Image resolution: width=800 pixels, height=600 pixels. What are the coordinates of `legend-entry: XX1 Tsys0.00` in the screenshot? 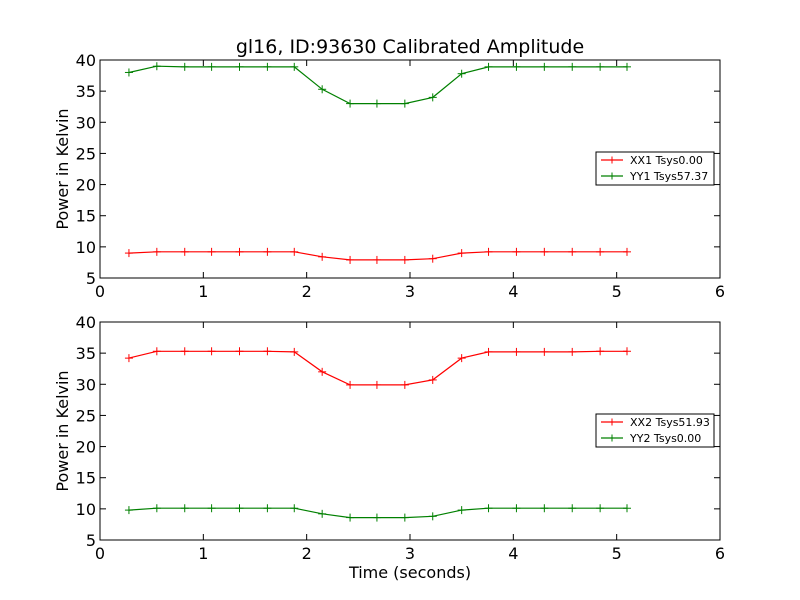 It's located at (666, 160).